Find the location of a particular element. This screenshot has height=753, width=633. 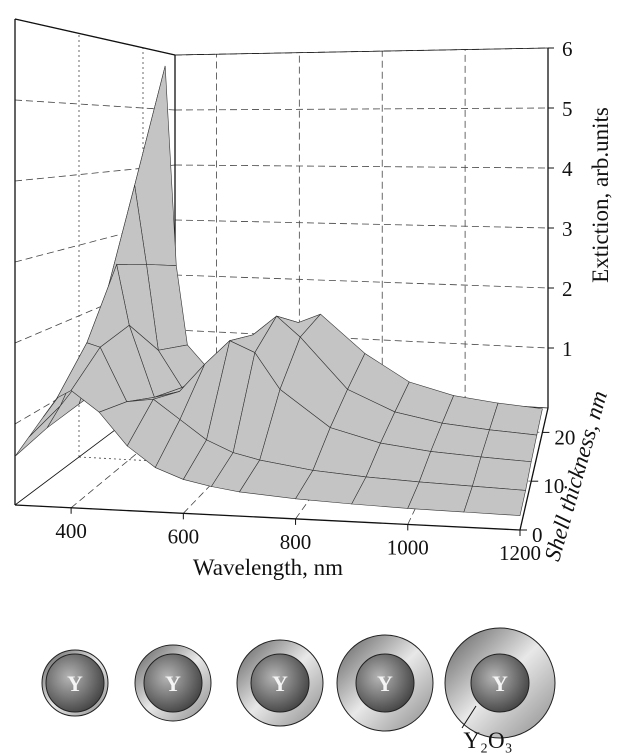

x-tick-label: 1000 is located at coordinates (408, 547).